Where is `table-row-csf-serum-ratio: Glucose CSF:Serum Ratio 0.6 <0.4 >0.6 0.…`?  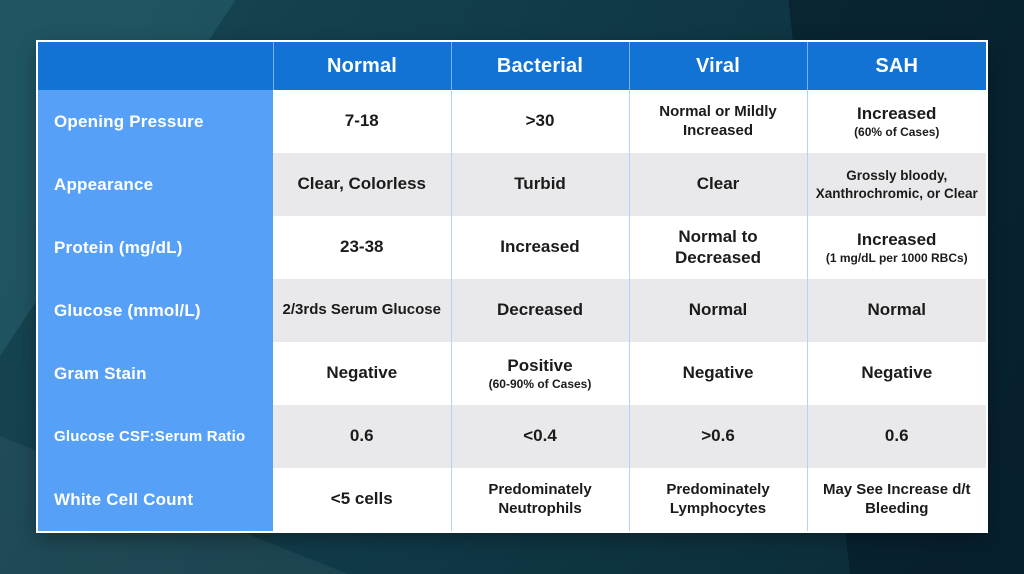
table-row-csf-serum-ratio: Glucose CSF:Serum Ratio 0.6 <0.4 >0.6 0.… is located at coordinates (512, 436).